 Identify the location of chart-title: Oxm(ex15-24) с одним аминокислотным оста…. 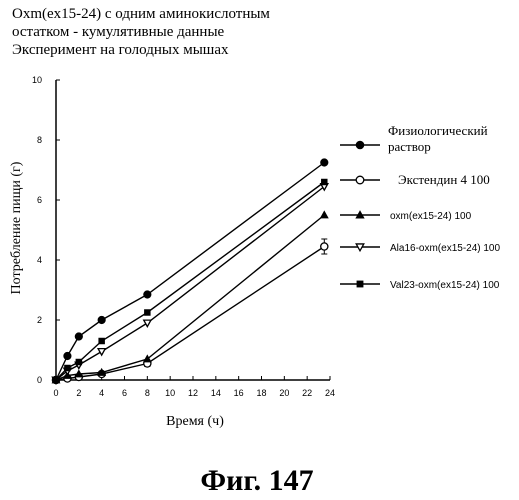
(141, 32).